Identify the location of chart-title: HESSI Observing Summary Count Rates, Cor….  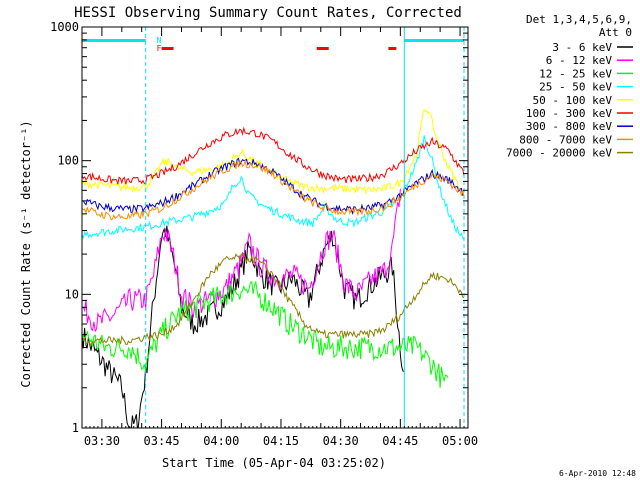
(268, 13).